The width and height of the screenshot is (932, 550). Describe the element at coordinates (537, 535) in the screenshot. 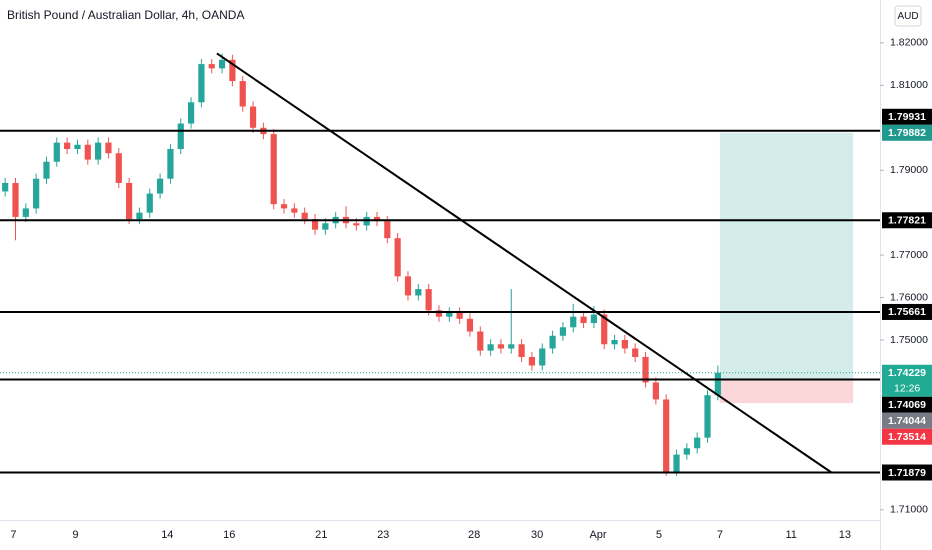

I see `x-tick-label: 30` at that location.